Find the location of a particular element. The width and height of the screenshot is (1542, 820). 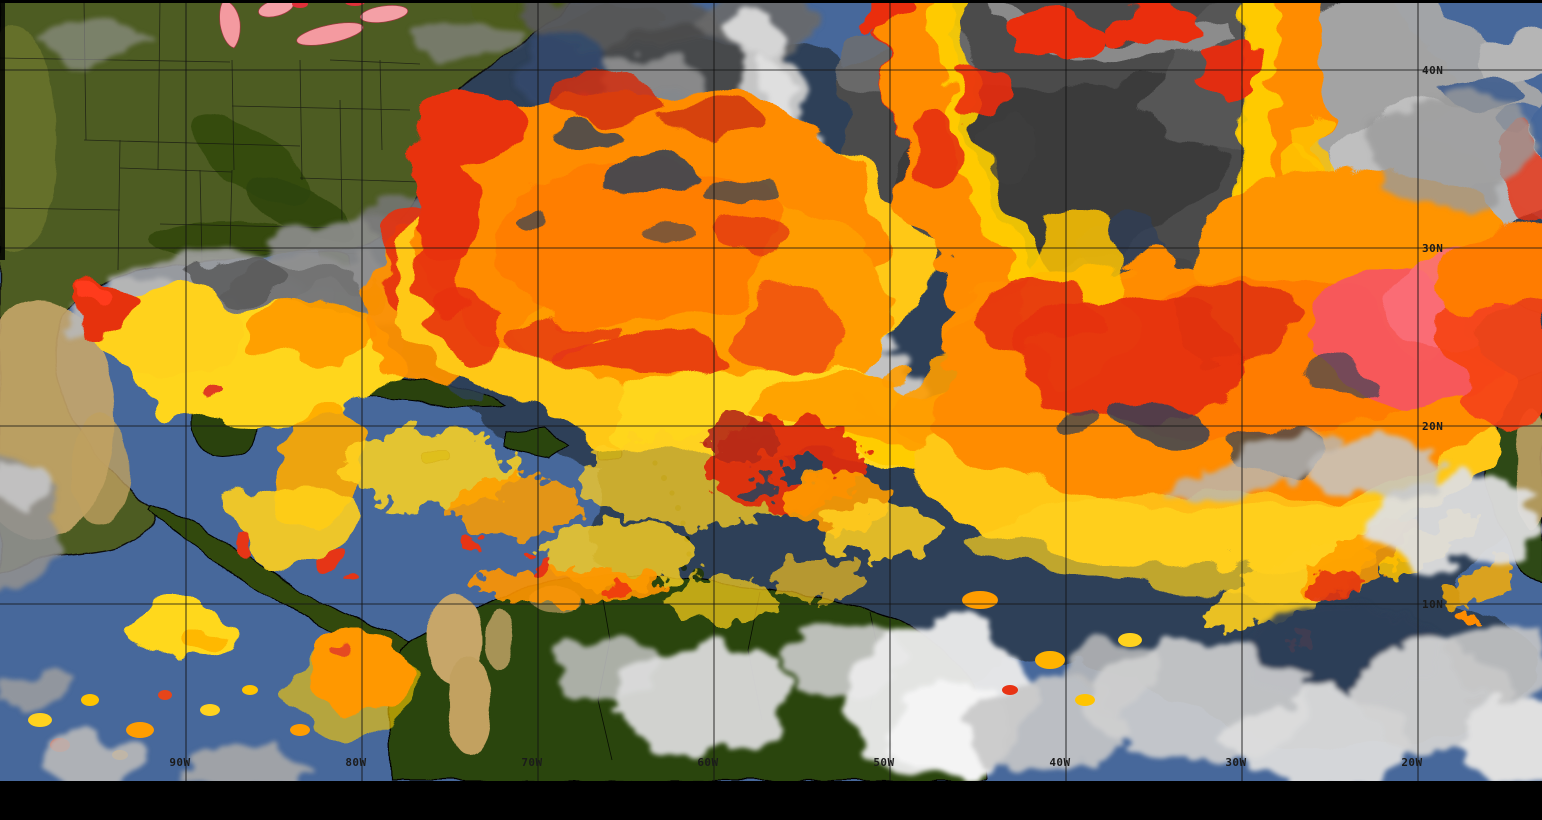

latitude-label: 20N is located at coordinates (1432, 426).